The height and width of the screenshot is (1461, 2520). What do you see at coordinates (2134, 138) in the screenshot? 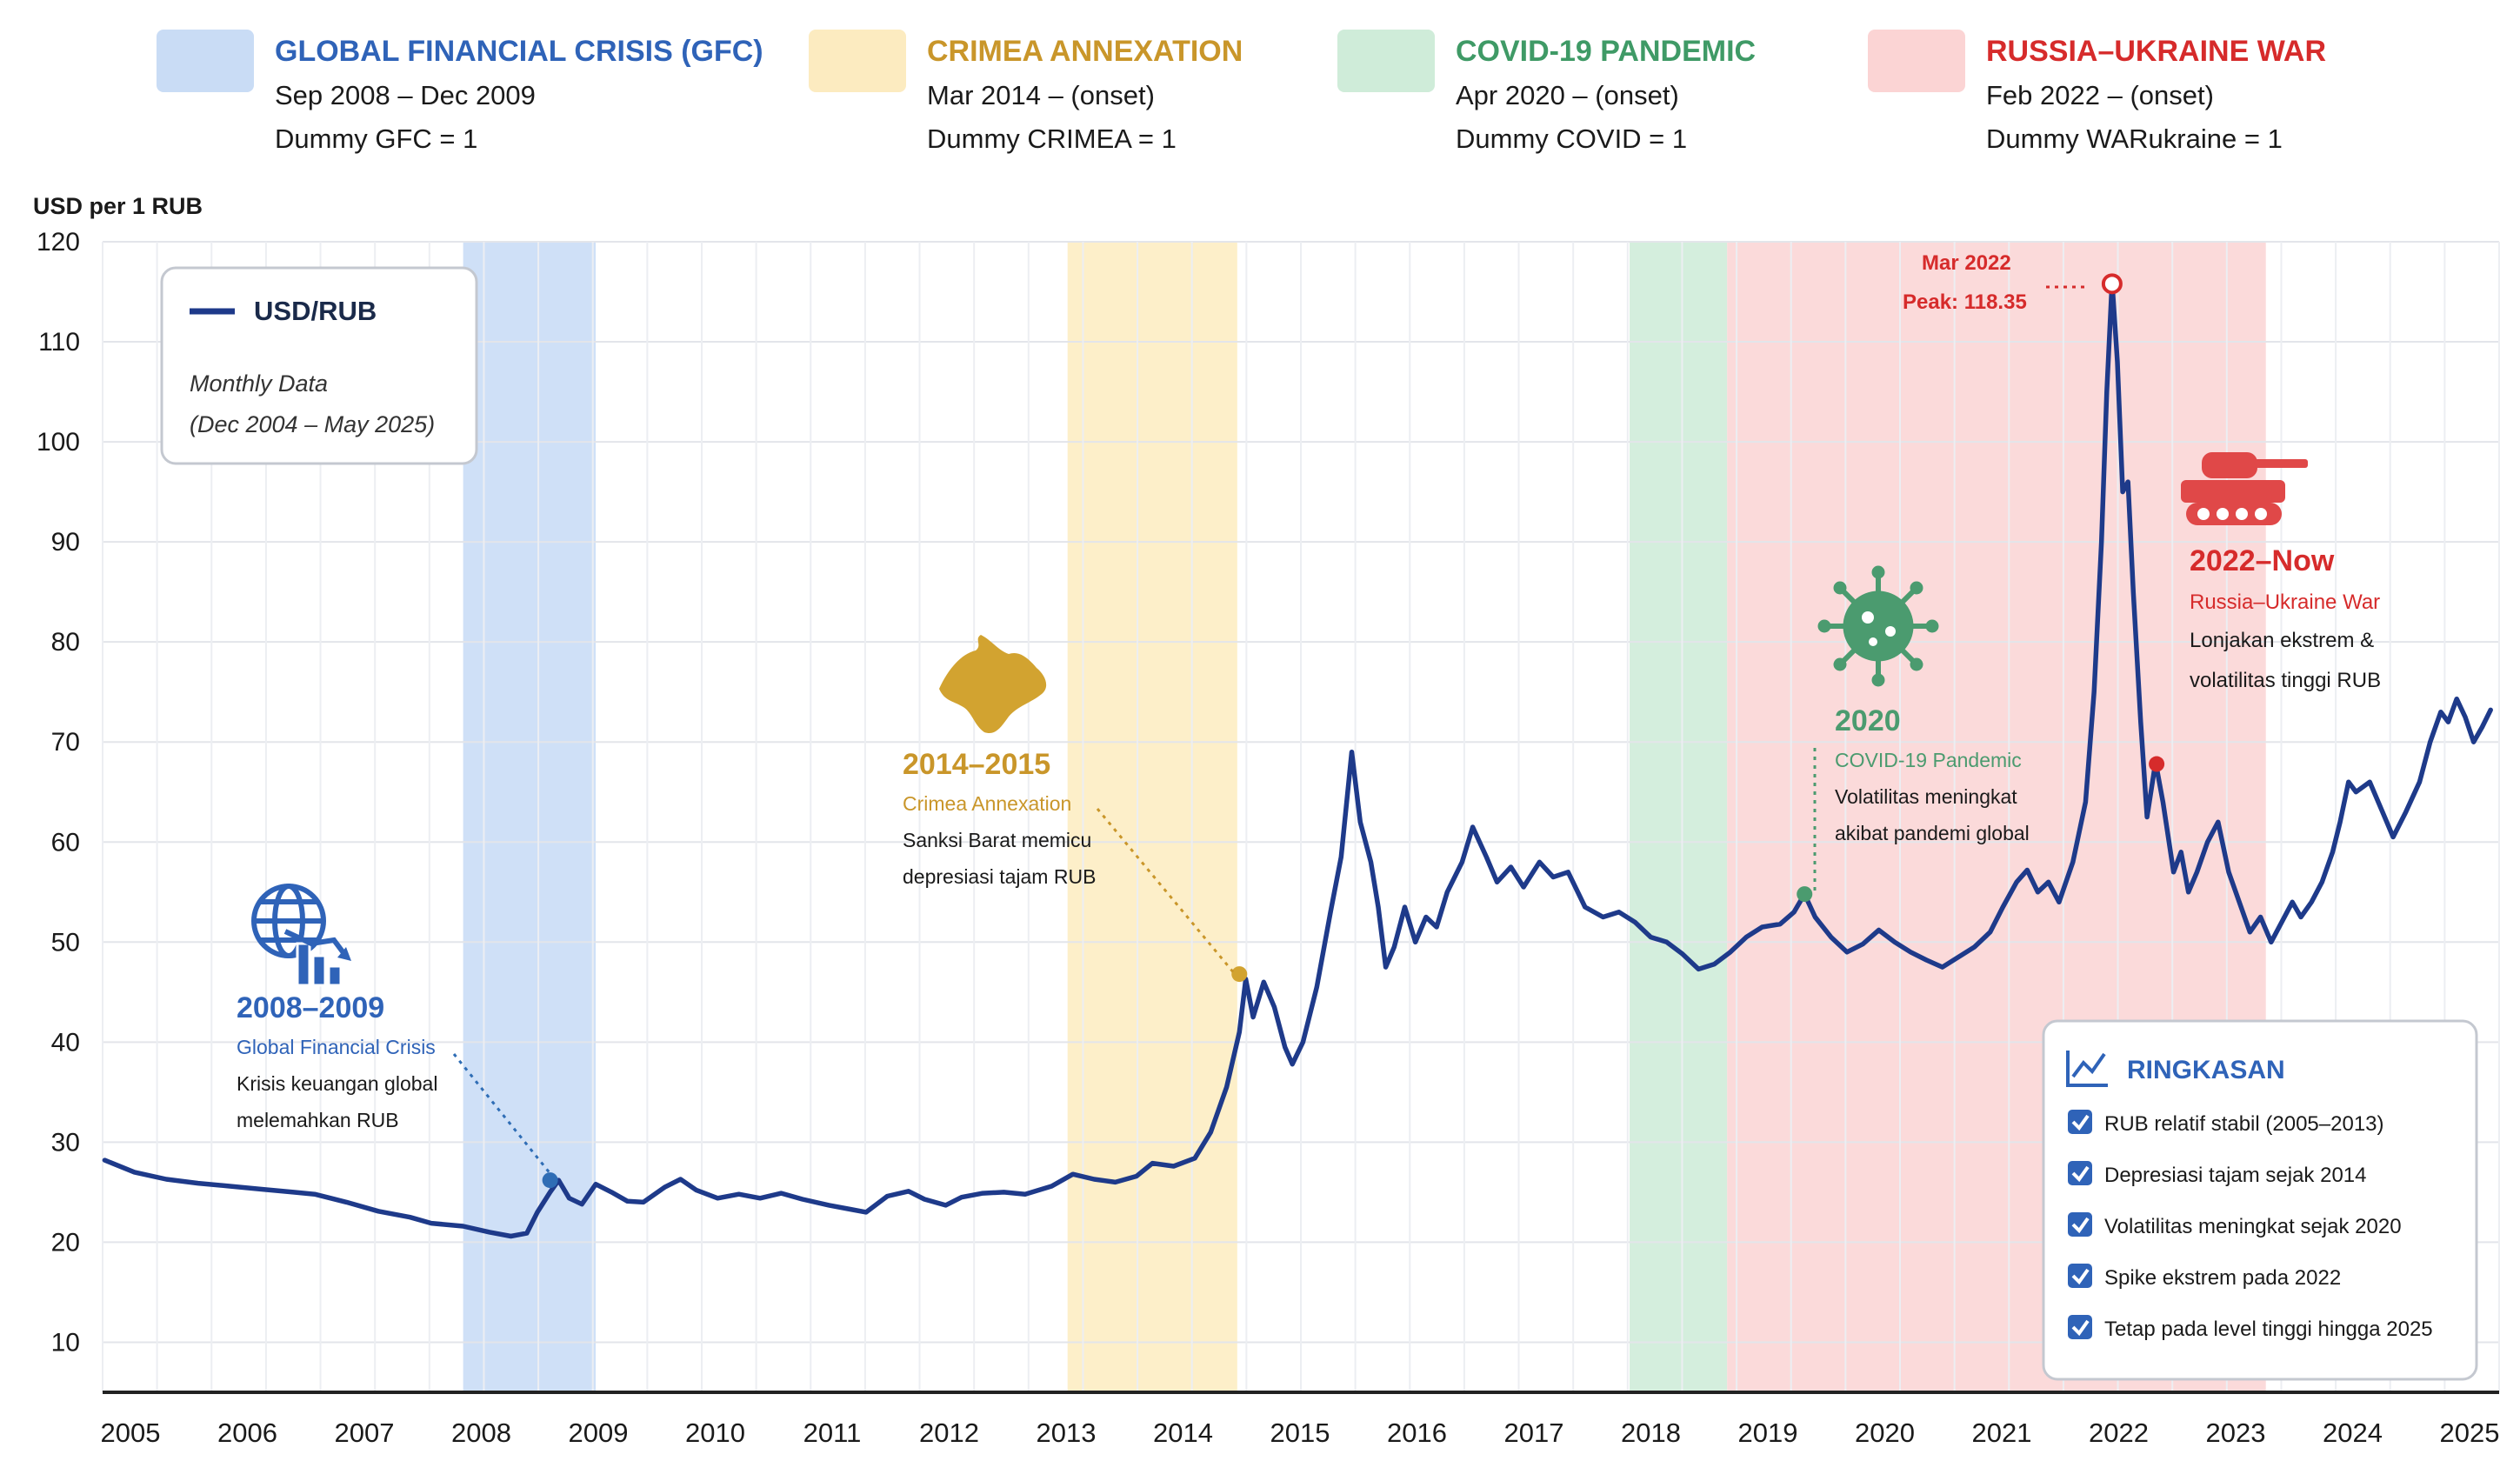
I see `event-dummy: Dummy WARukraine = 1` at bounding box center [2134, 138].